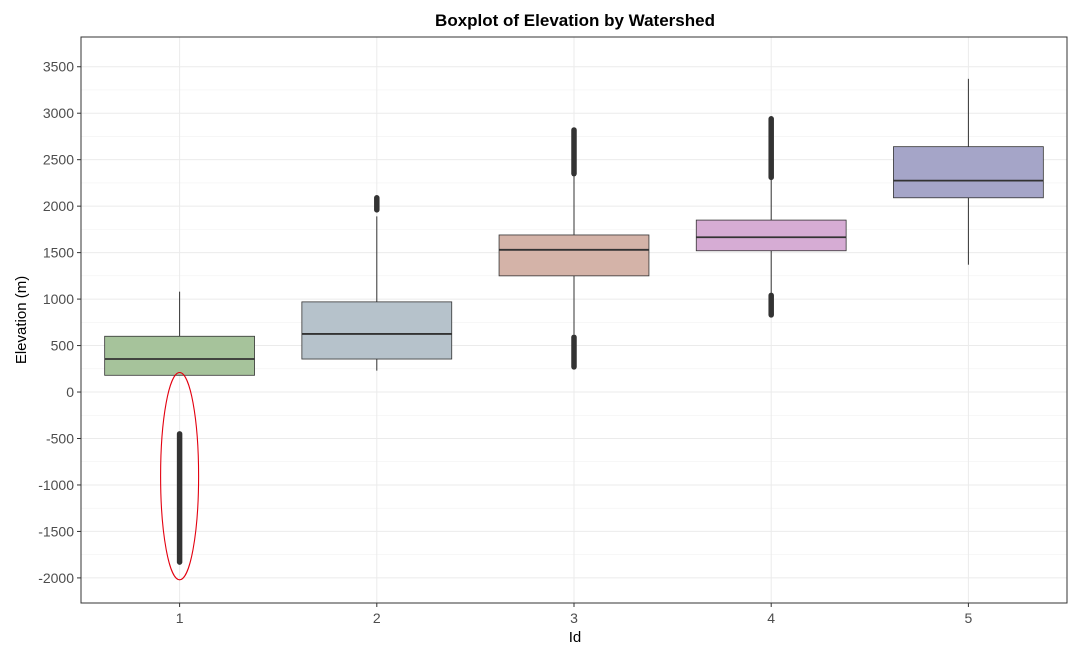  I want to click on y-tick-label: 2000, so click(58, 206).